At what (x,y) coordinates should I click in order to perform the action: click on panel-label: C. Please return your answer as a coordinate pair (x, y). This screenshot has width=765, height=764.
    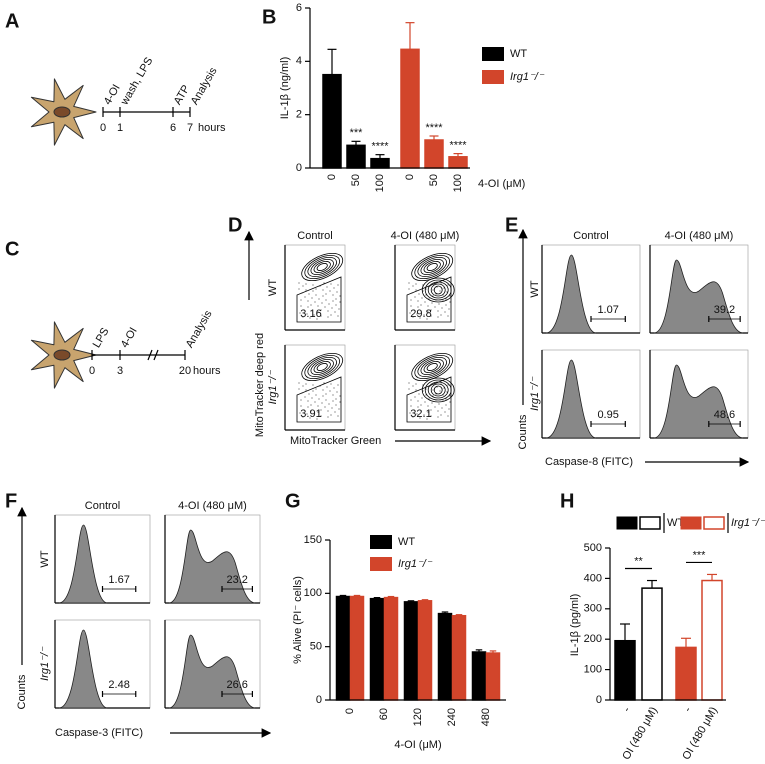
    Looking at the image, I should click on (12, 249).